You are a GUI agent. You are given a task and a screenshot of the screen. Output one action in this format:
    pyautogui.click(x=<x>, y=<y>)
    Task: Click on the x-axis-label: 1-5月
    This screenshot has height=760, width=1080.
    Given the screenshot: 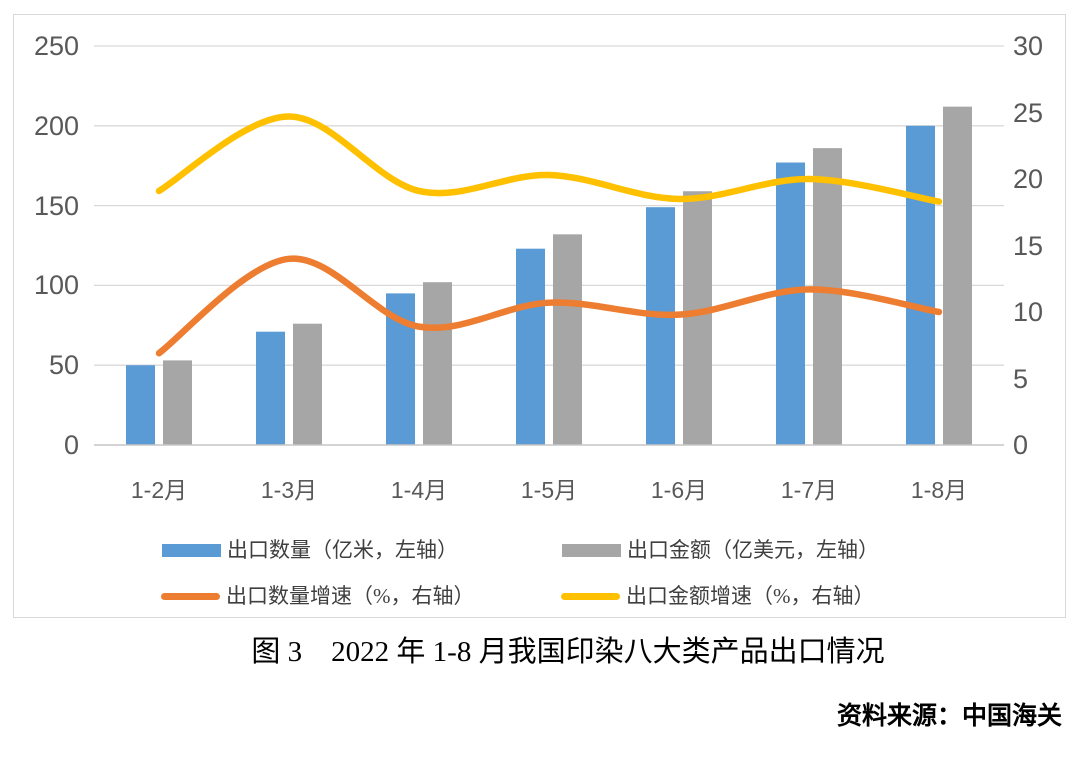 What is the action you would take?
    pyautogui.click(x=549, y=490)
    